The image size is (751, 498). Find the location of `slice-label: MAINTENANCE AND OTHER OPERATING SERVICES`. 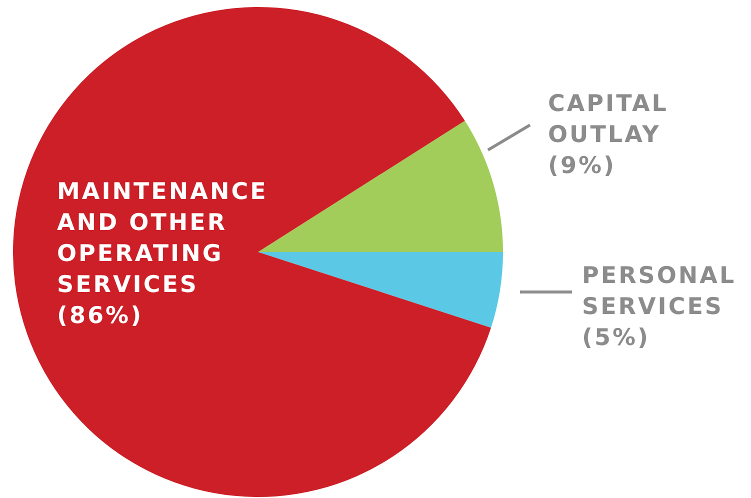

slice-label: MAINTENANCE AND OTHER OPERATING SERVICES is located at coordinates (162, 238).